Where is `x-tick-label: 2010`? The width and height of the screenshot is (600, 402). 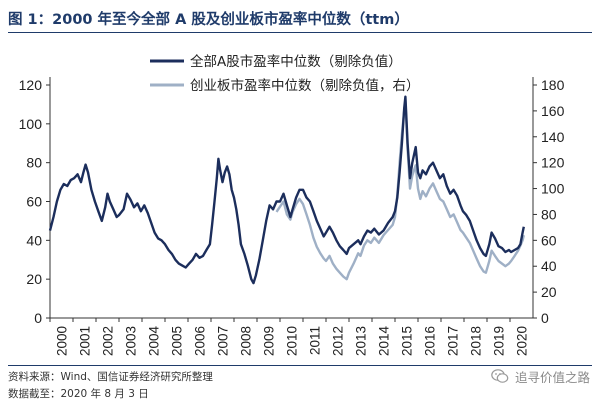 x-tick-label: 2010 is located at coordinates (292, 341).